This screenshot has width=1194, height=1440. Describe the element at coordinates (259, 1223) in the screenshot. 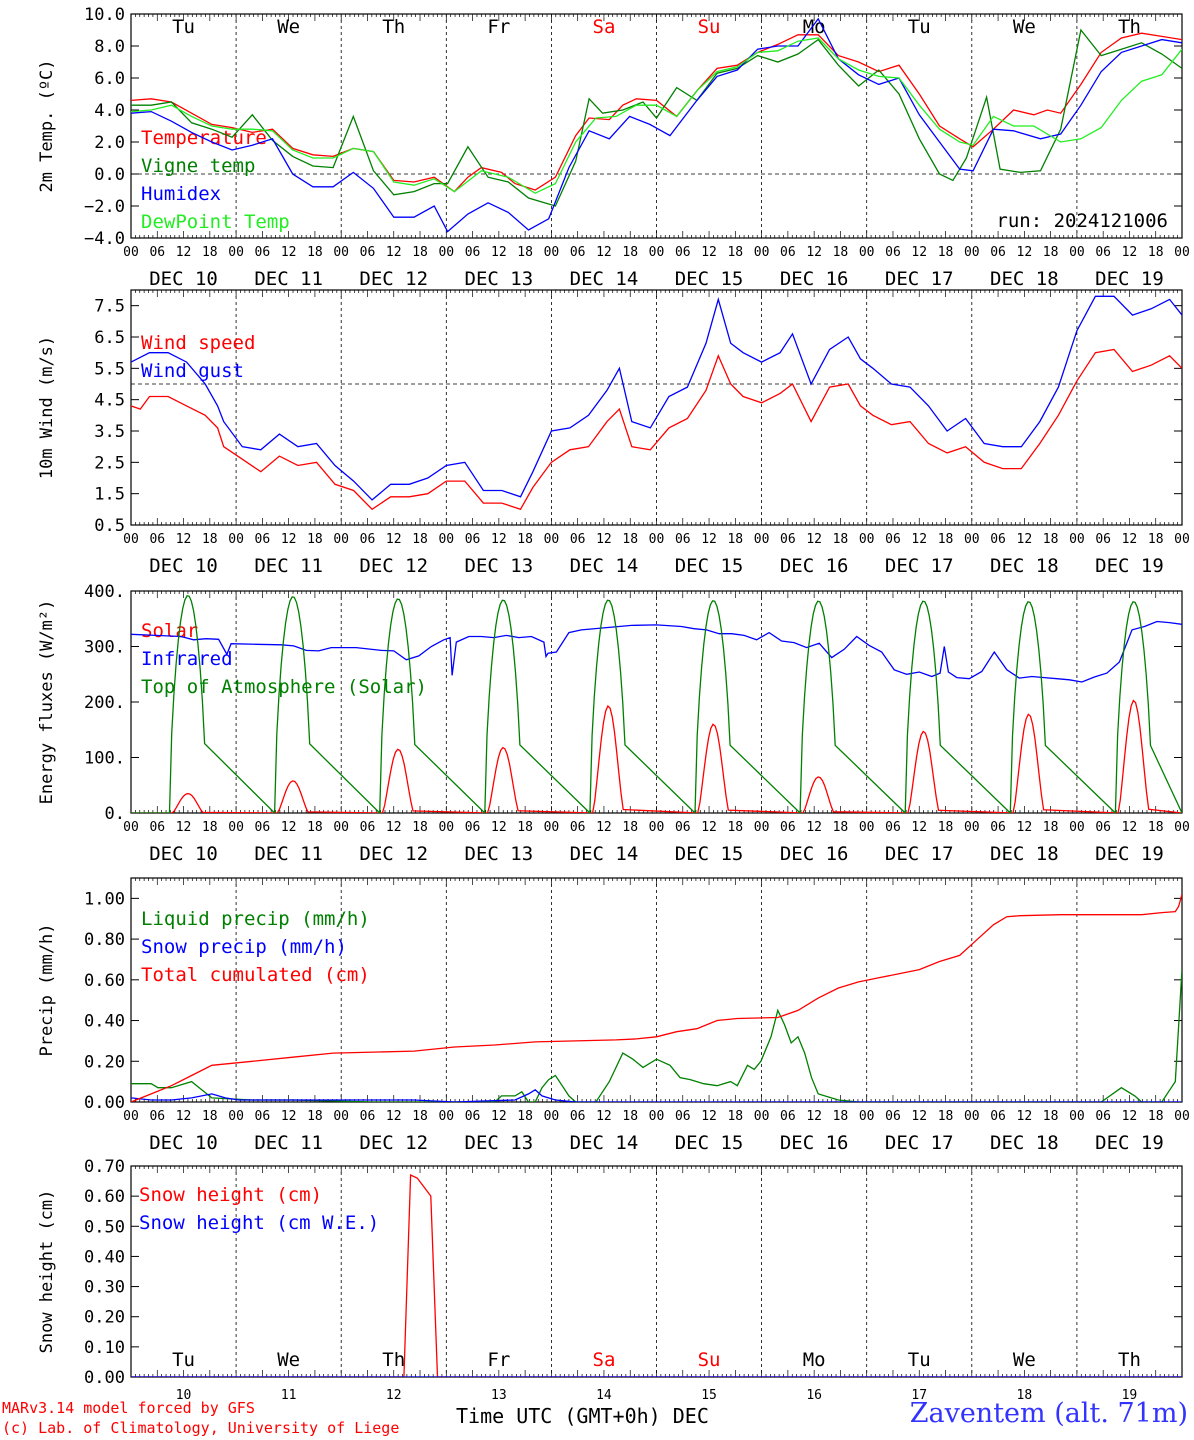

I see `legend-entry: Snow height (cm W.E.)` at that location.